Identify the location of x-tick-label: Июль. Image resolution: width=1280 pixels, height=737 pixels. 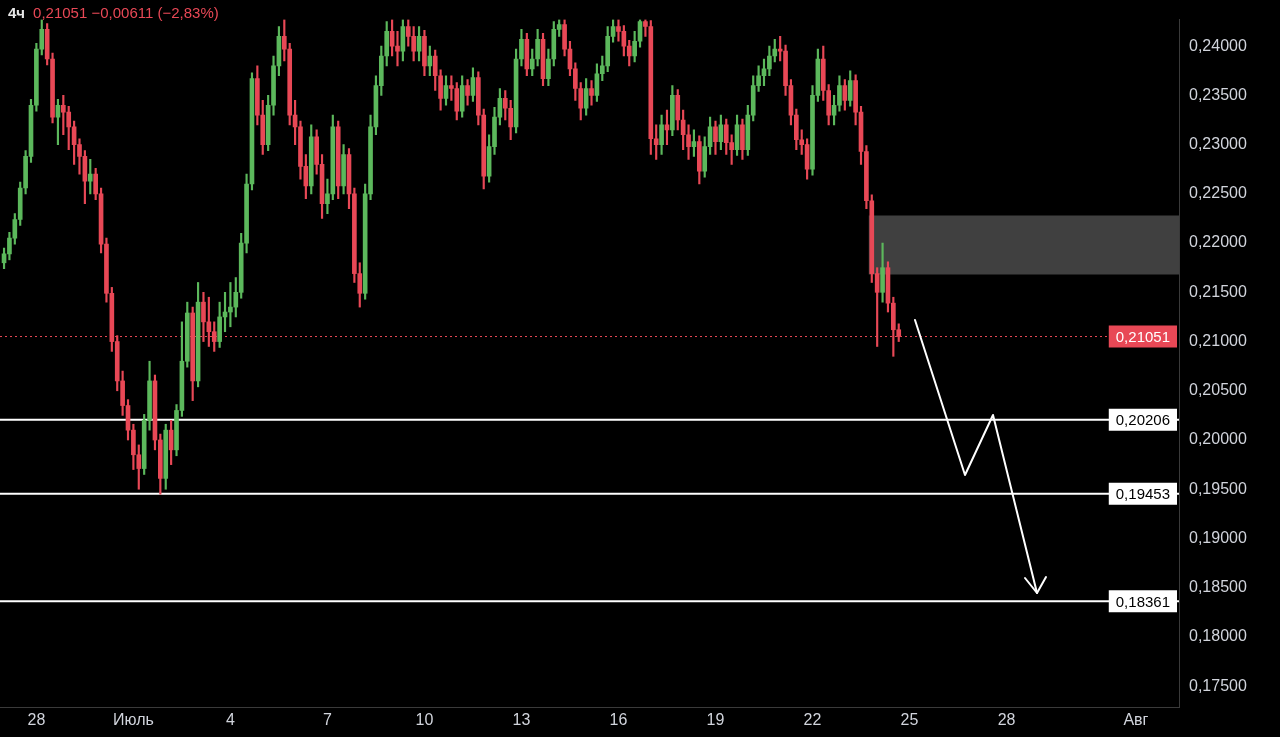
(133, 719).